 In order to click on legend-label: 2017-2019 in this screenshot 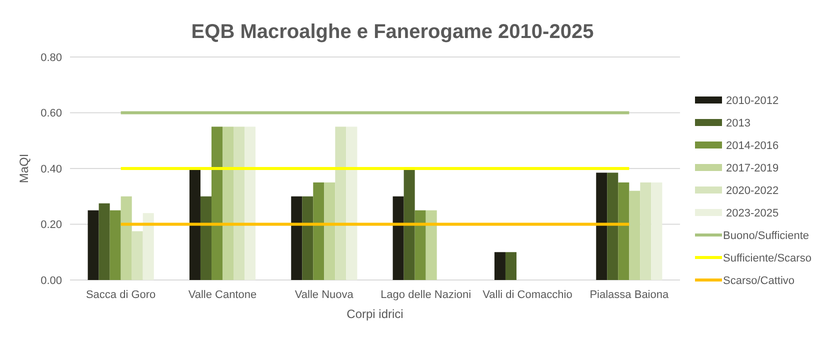, I will do `click(752, 168)`.